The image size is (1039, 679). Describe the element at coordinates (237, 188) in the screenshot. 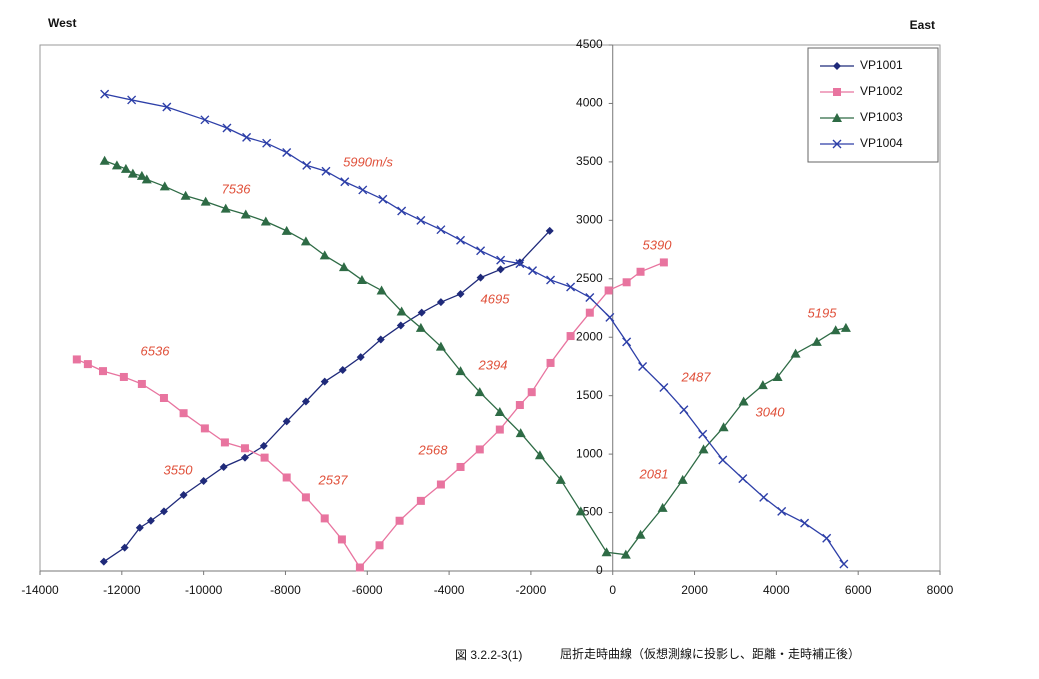

I see `velocity-annotation: 7536` at that location.